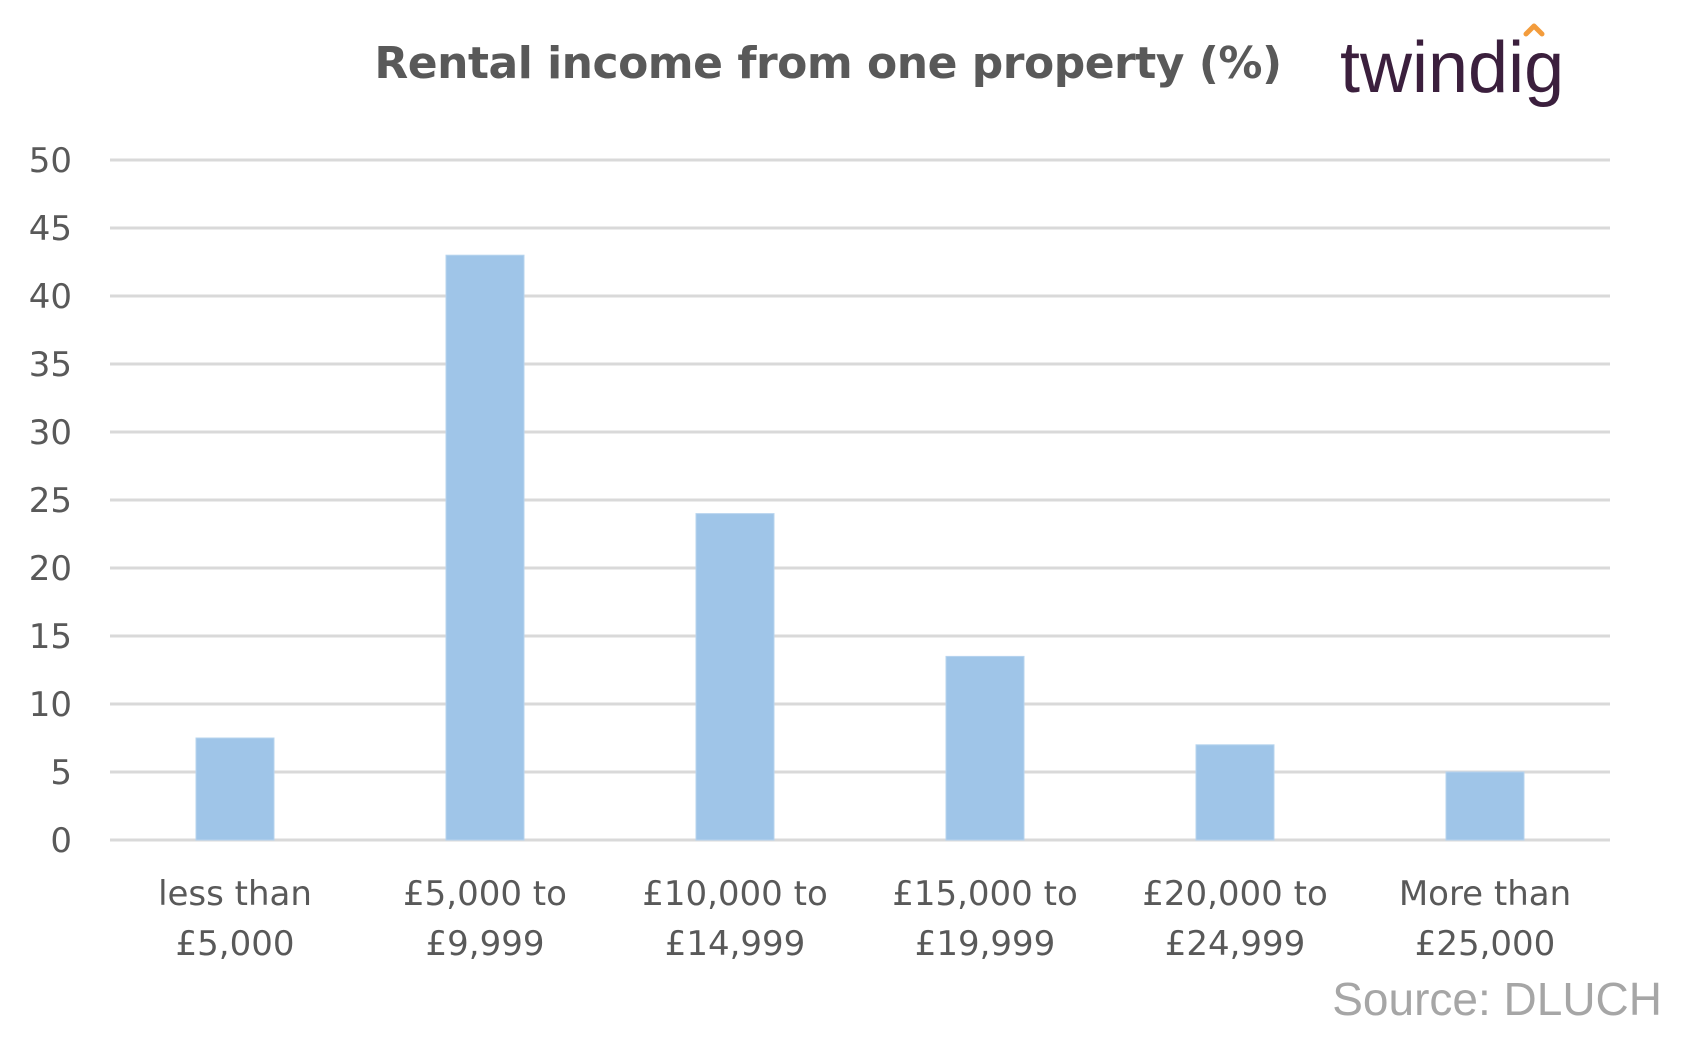 Image resolution: width=1684 pixels, height=1056 pixels. Describe the element at coordinates (50, 229) in the screenshot. I see `y-tick-label: 45` at that location.